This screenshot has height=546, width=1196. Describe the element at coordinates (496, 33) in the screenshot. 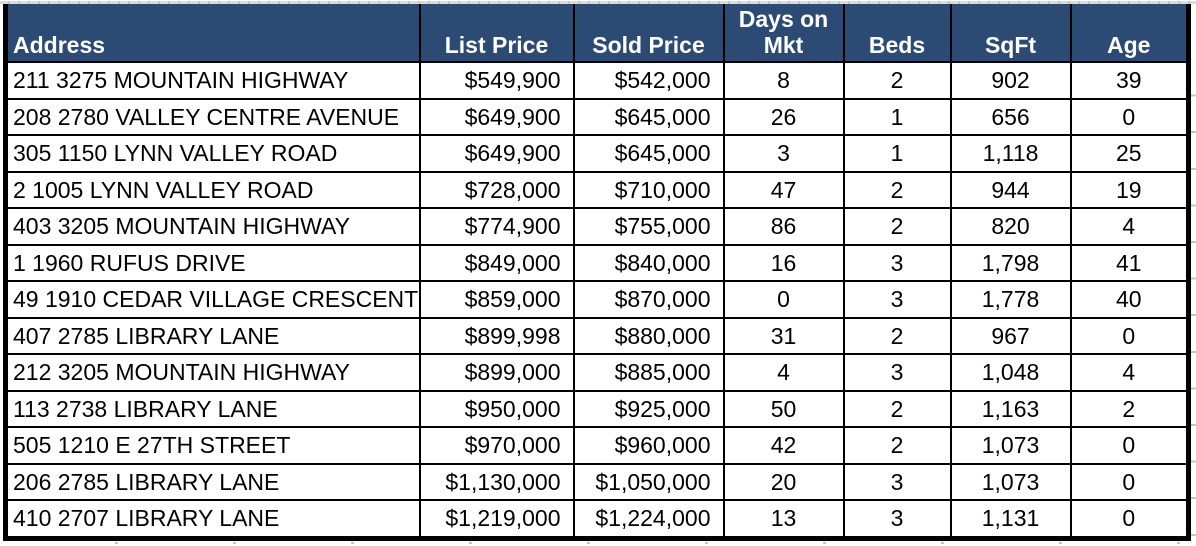

I see `header-list-price: List Price` at that location.